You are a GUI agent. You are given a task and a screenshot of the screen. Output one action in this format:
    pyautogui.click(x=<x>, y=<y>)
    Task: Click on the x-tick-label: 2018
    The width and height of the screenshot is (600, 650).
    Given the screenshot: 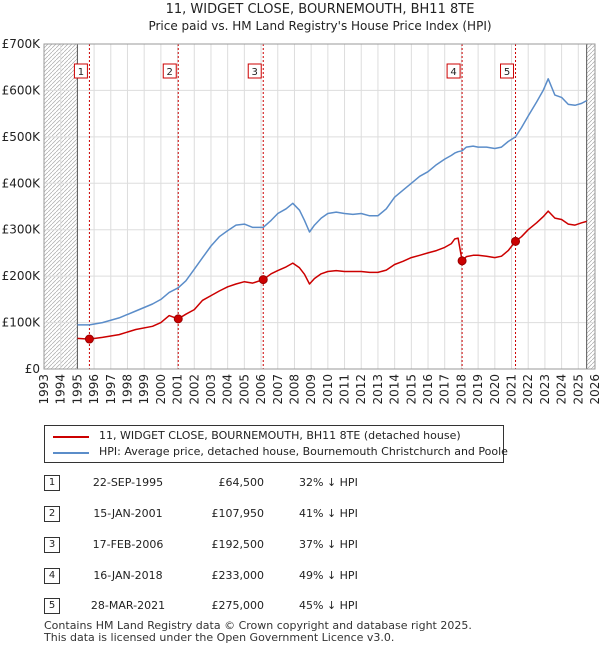 What is the action you would take?
    pyautogui.click(x=461, y=389)
    